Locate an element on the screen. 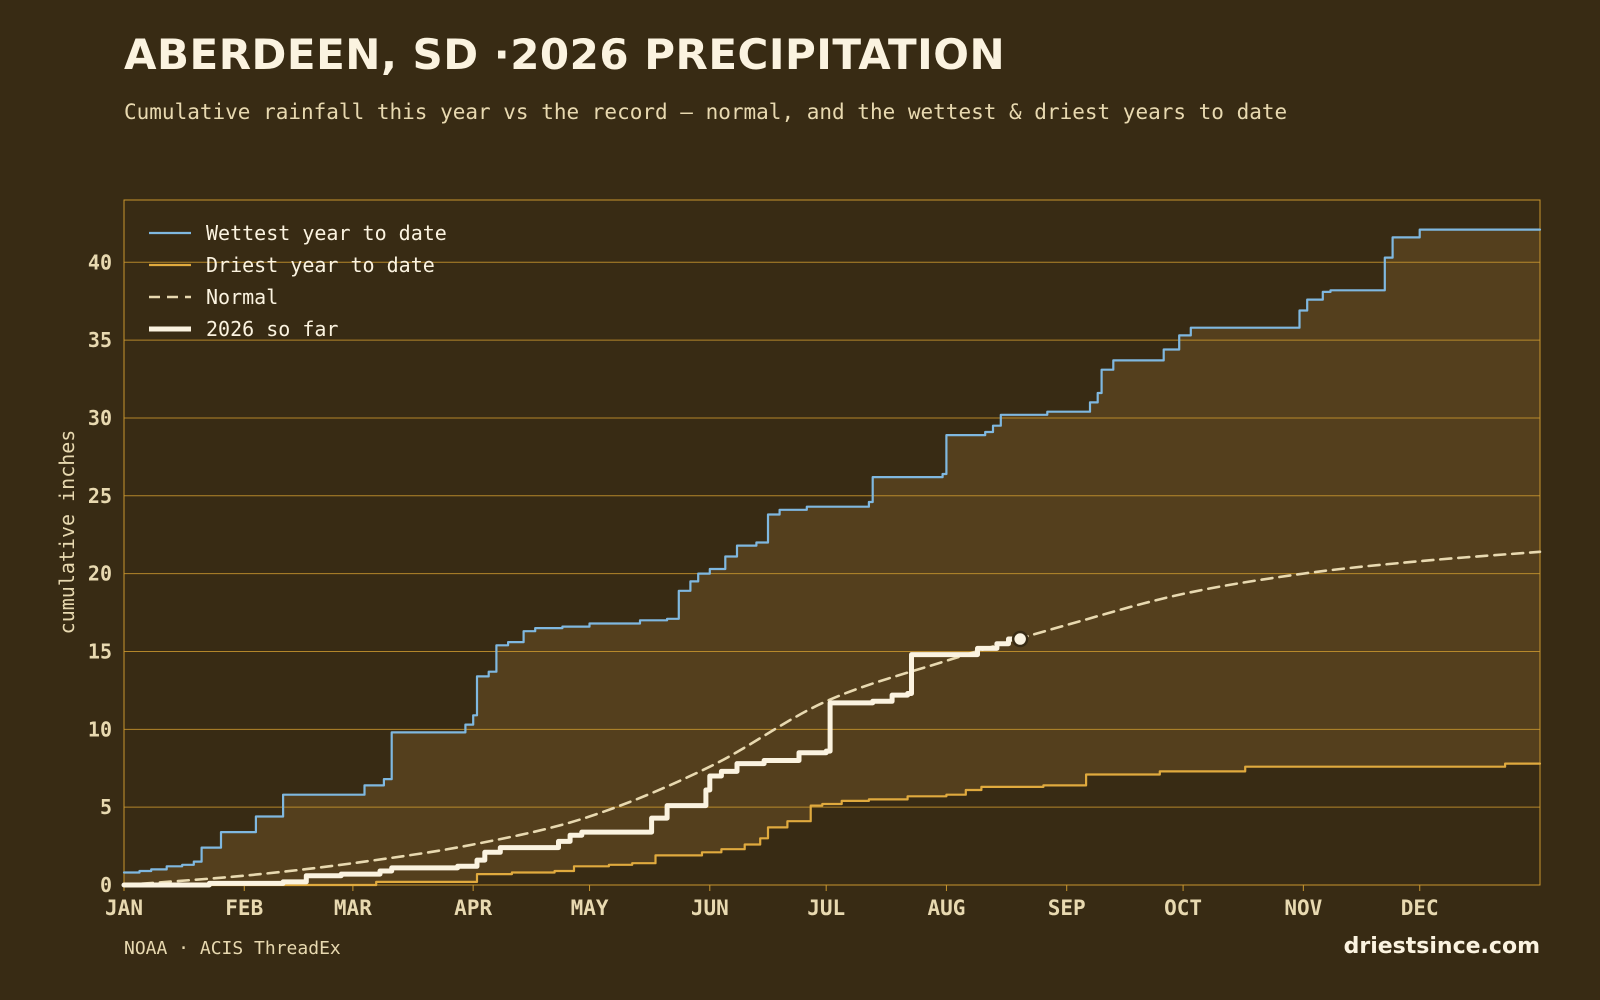 This screenshot has width=1600, height=1000. x-tick-label: APR is located at coordinates (473, 908).